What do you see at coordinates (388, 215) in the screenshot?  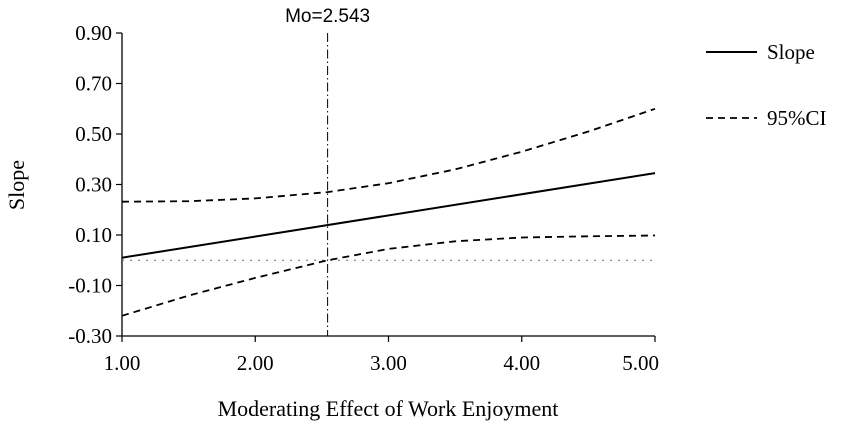 I see `slope-line` at bounding box center [388, 215].